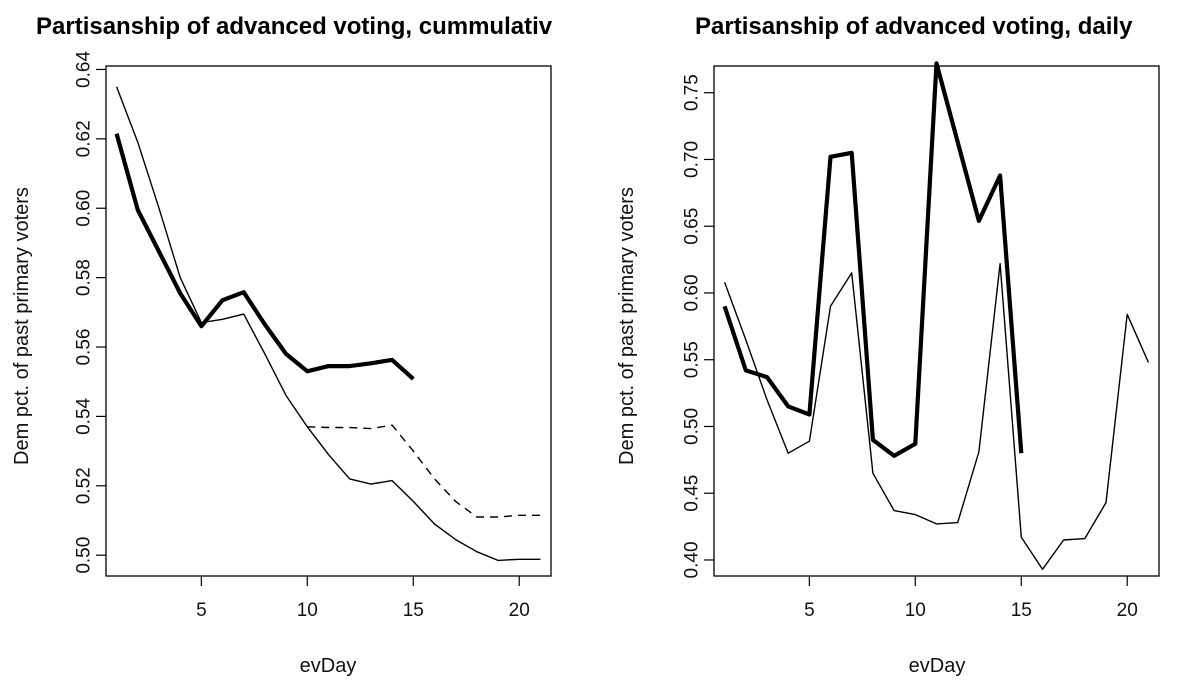  What do you see at coordinates (692, 92) in the screenshot?
I see `y-tick-label: 0.75` at bounding box center [692, 92].